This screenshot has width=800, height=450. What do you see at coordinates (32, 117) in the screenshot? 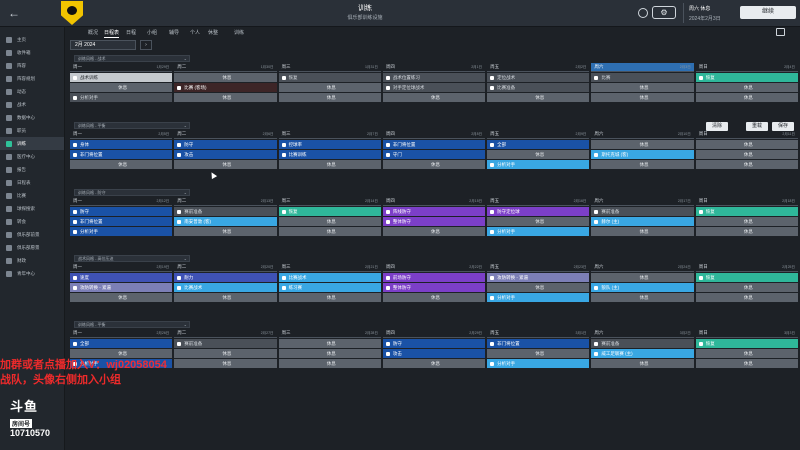
I see `sidebar-item: 数据中心` at bounding box center [32, 117].